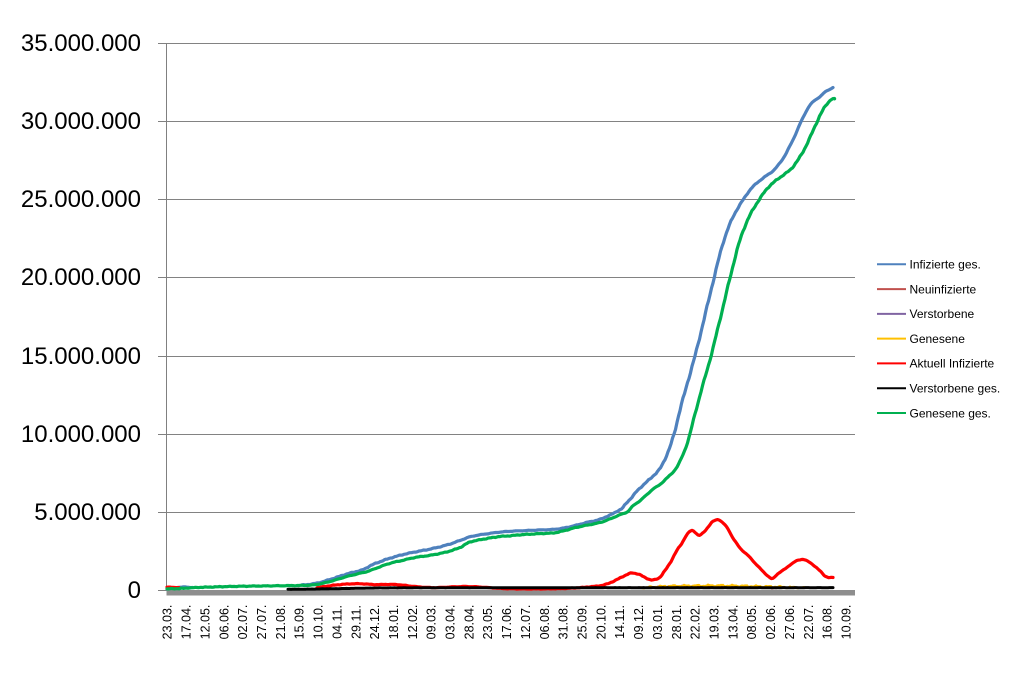 The image size is (1018, 677). Describe the element at coordinates (696, 622) in the screenshot. I see `svg-text: 22.02.` at that location.